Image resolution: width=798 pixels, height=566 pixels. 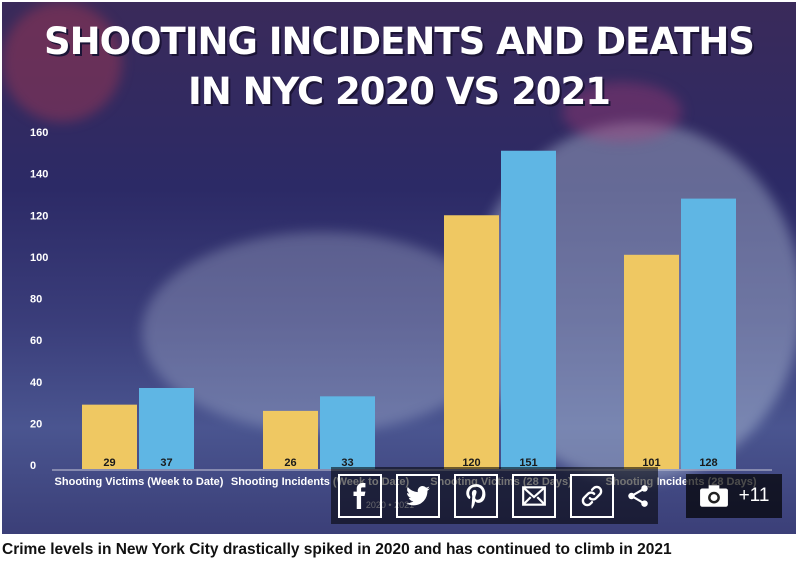 What do you see at coordinates (39, 216) in the screenshot?
I see `y-tick-label: 120` at bounding box center [39, 216].